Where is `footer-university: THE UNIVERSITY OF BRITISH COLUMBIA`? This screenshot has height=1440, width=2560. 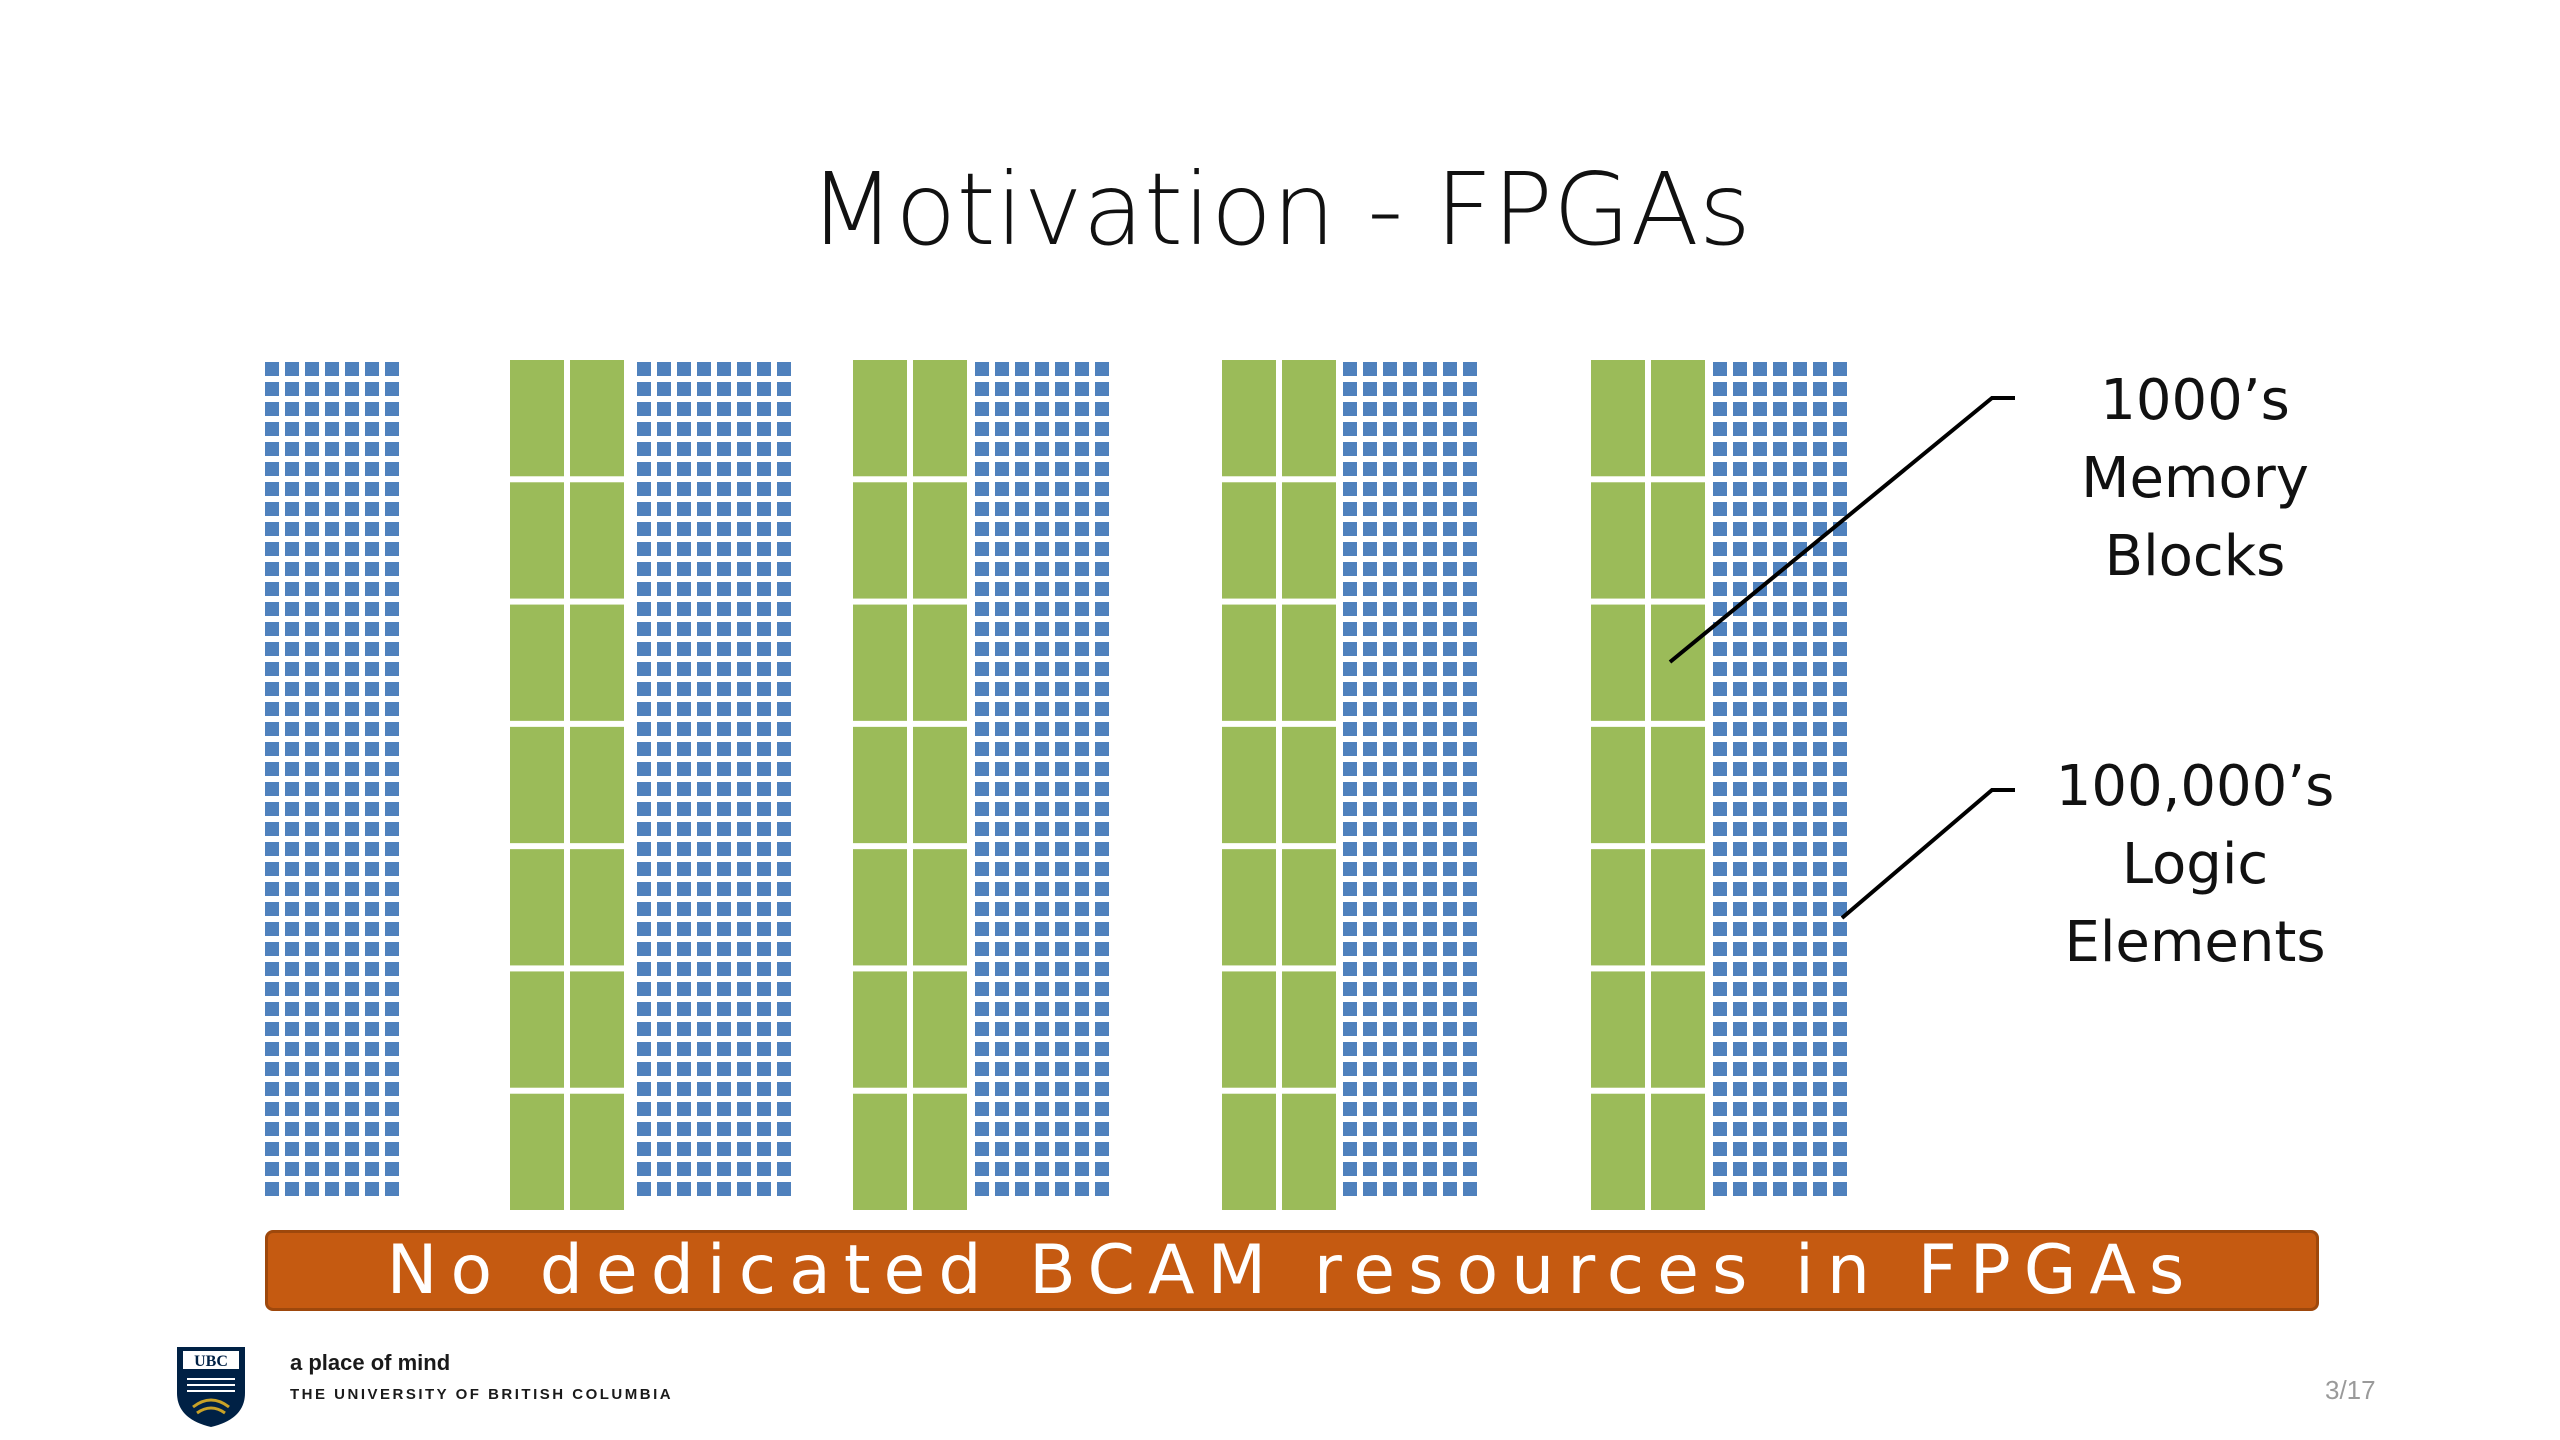
footer-university: THE UNIVERSITY OF BRITISH COLUMBIA is located at coordinates (482, 1394).